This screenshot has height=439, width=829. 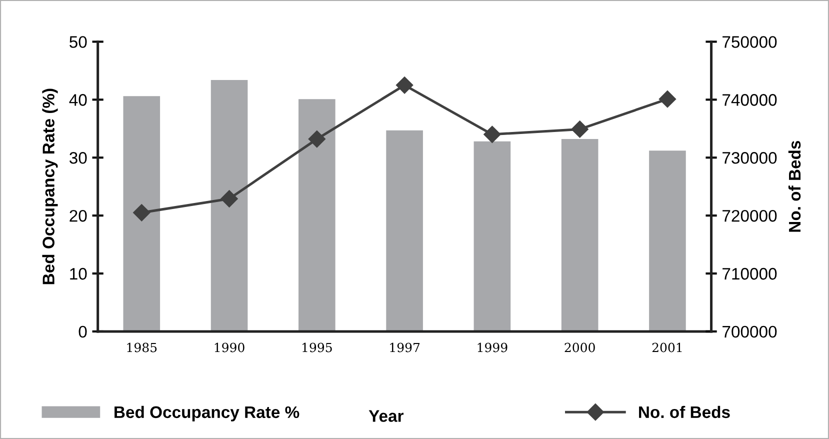 What do you see at coordinates (794, 186) in the screenshot?
I see `y2-axis-title: No. of Beds` at bounding box center [794, 186].